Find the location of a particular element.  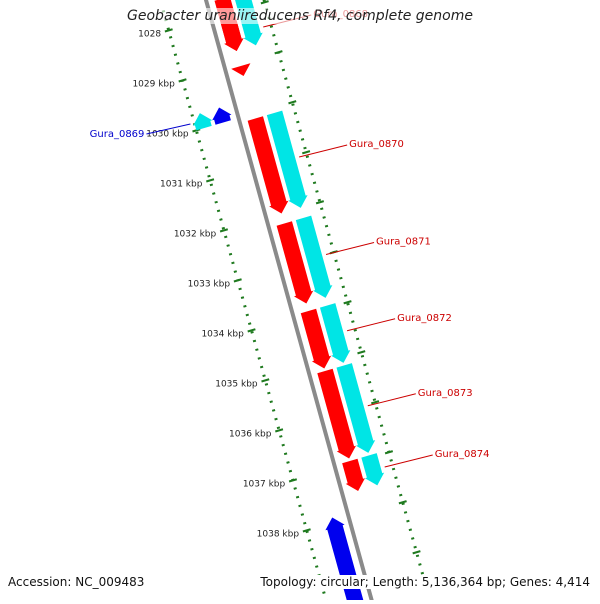

major-tick-1035-right is located at coordinates (361, 352).